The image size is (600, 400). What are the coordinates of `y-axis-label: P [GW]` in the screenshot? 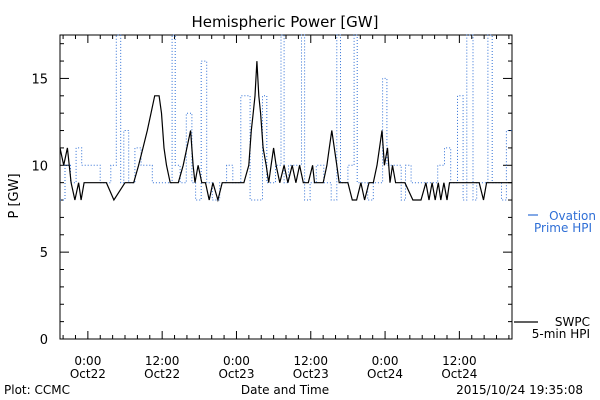 It's located at (14, 195).